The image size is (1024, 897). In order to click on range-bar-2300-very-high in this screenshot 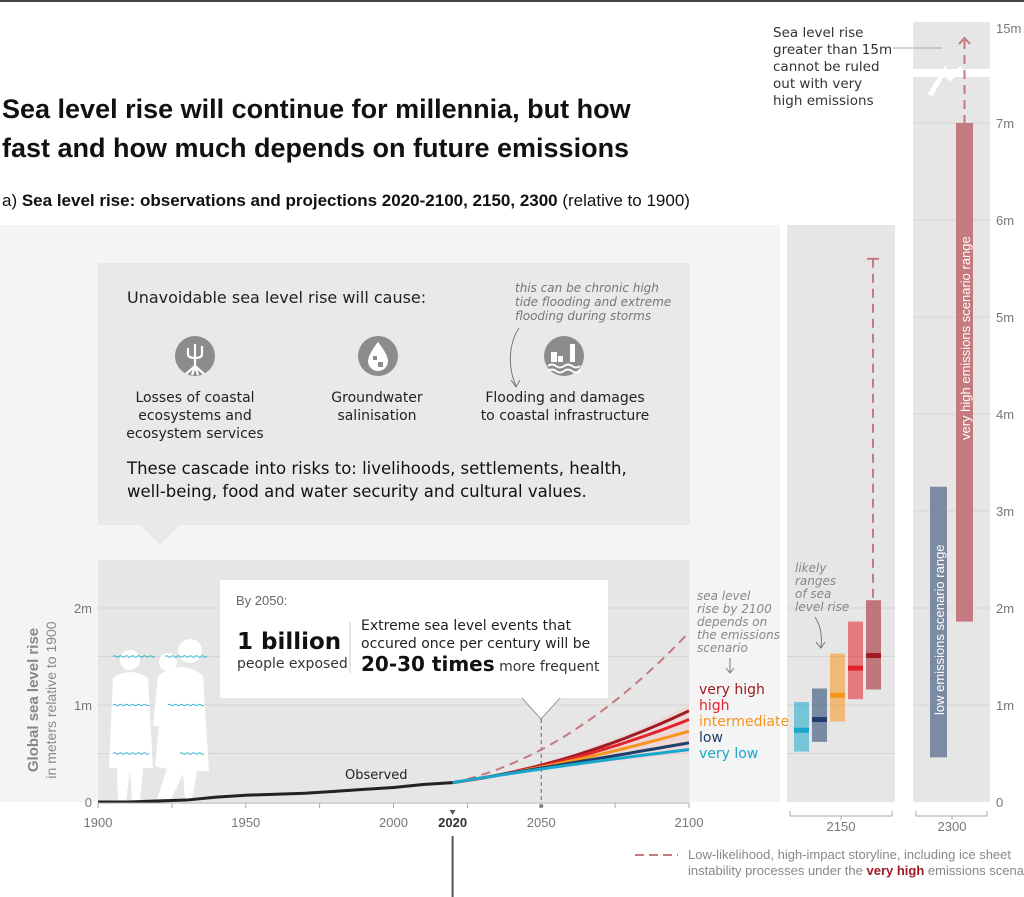, I will do `click(964, 372)`.